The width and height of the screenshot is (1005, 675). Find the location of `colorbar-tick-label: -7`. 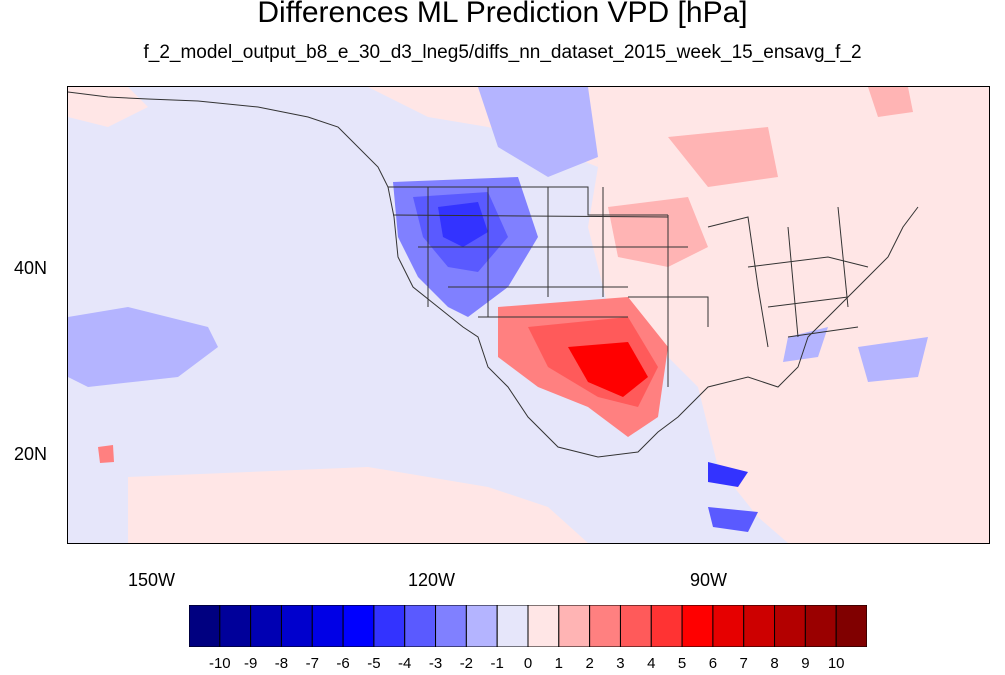

colorbar-tick-label: -7 is located at coordinates (312, 663).